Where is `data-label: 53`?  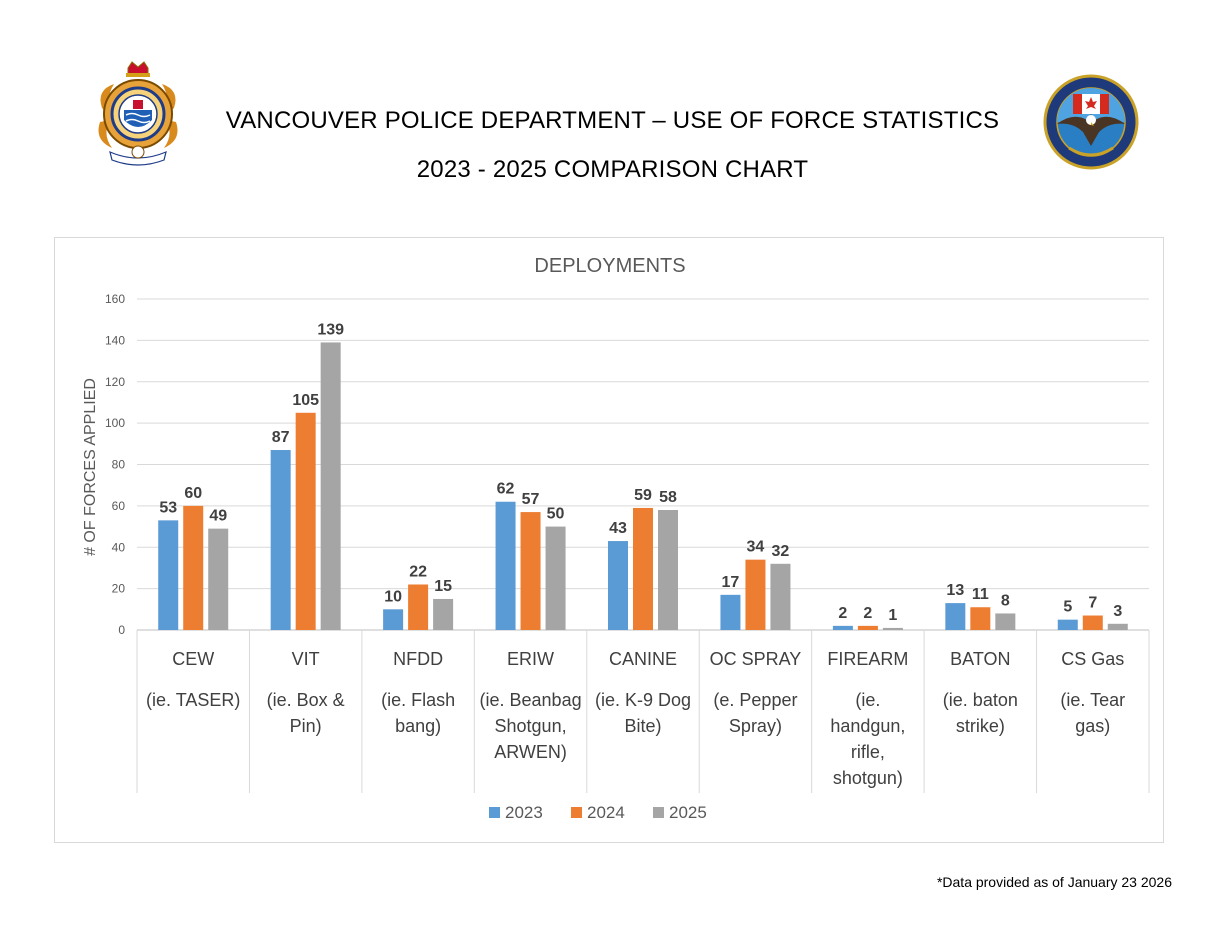 data-label: 53 is located at coordinates (168, 507).